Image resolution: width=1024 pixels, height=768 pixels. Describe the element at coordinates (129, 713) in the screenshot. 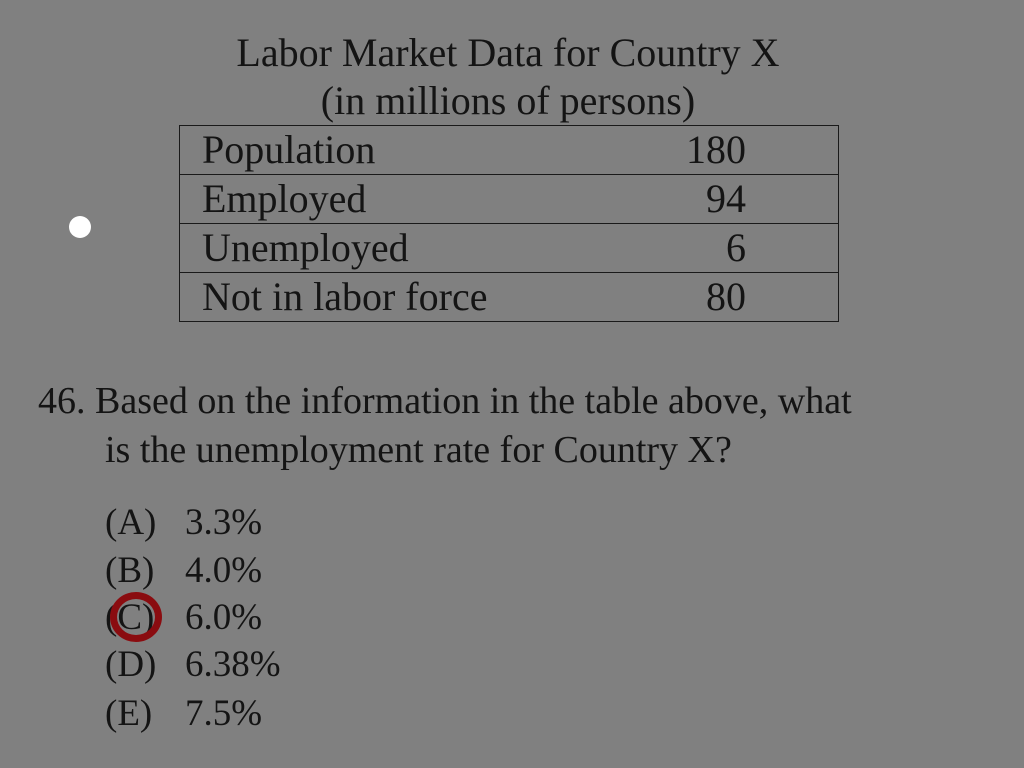

I see `option-e-letter: (E)` at that location.